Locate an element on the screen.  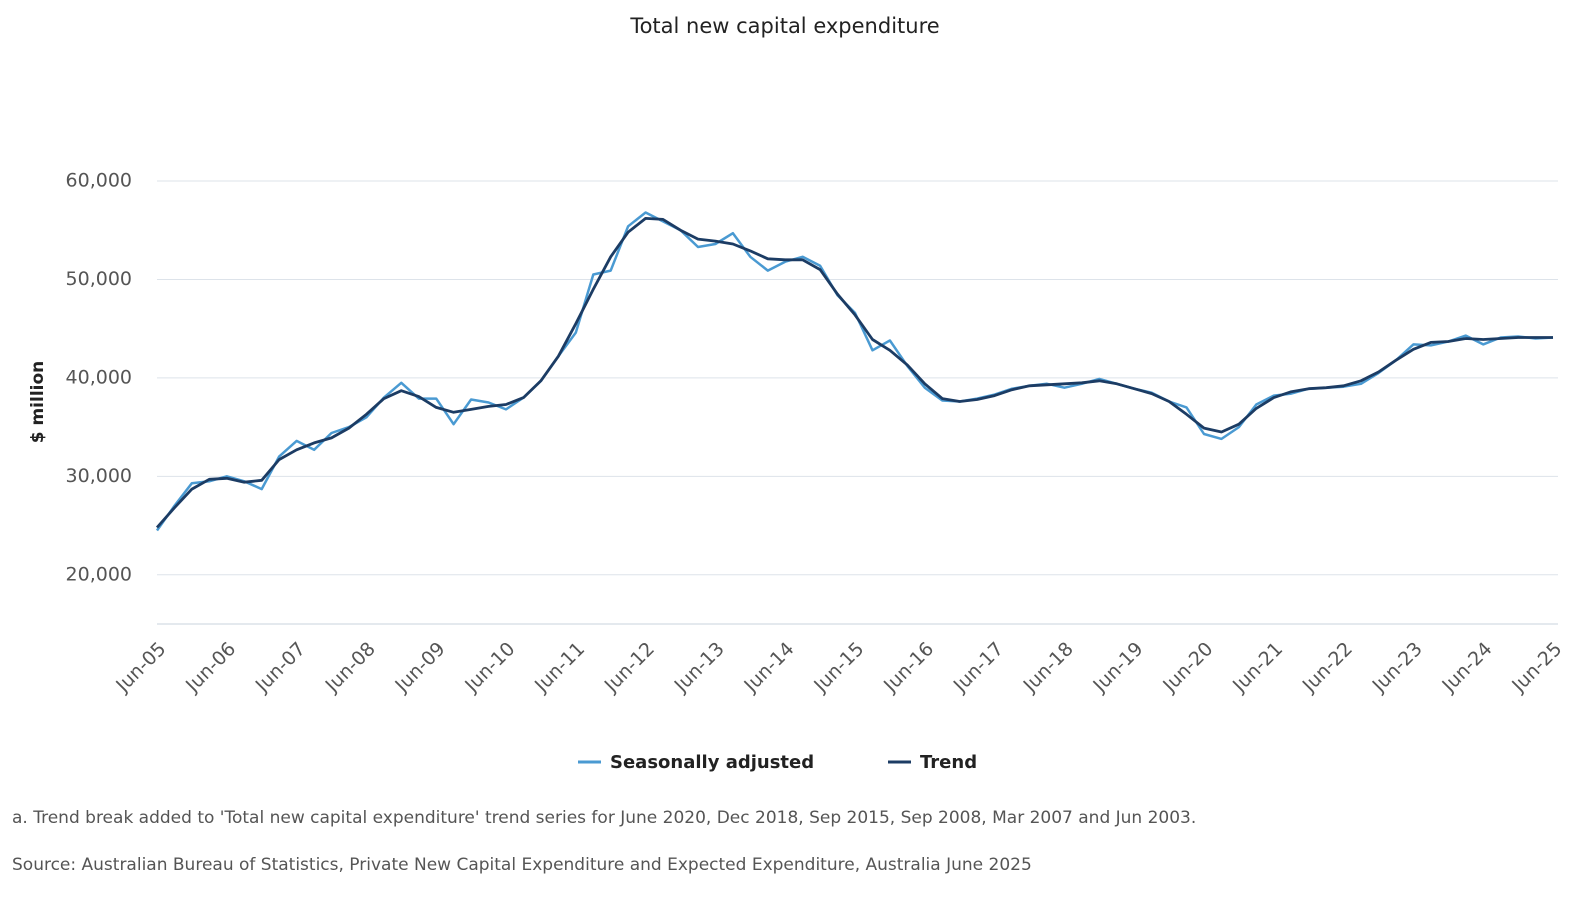
legend-label: Trend is located at coordinates (948, 762).